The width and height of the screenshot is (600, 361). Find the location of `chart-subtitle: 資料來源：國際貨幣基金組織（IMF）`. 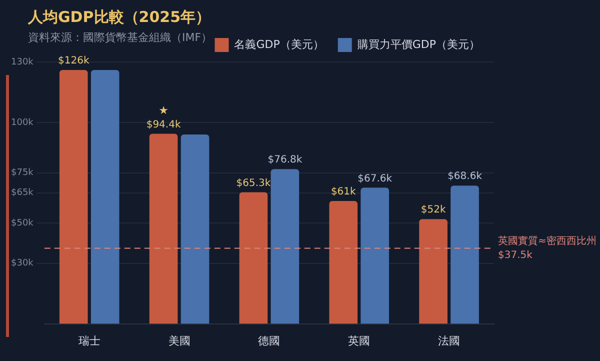

chart-subtitle: 資料來源：國際貨幣基金組織（IMF） is located at coordinates (120, 37).